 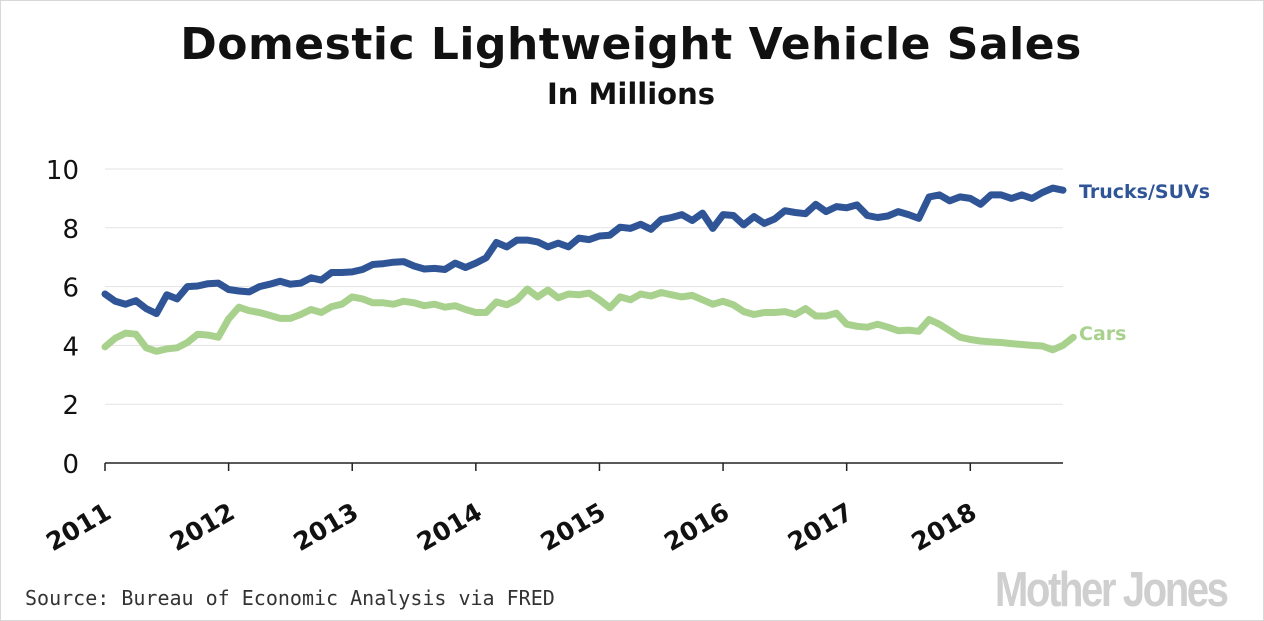 What do you see at coordinates (1112, 590) in the screenshot?
I see `brand-logo: Mother Jones` at bounding box center [1112, 590].